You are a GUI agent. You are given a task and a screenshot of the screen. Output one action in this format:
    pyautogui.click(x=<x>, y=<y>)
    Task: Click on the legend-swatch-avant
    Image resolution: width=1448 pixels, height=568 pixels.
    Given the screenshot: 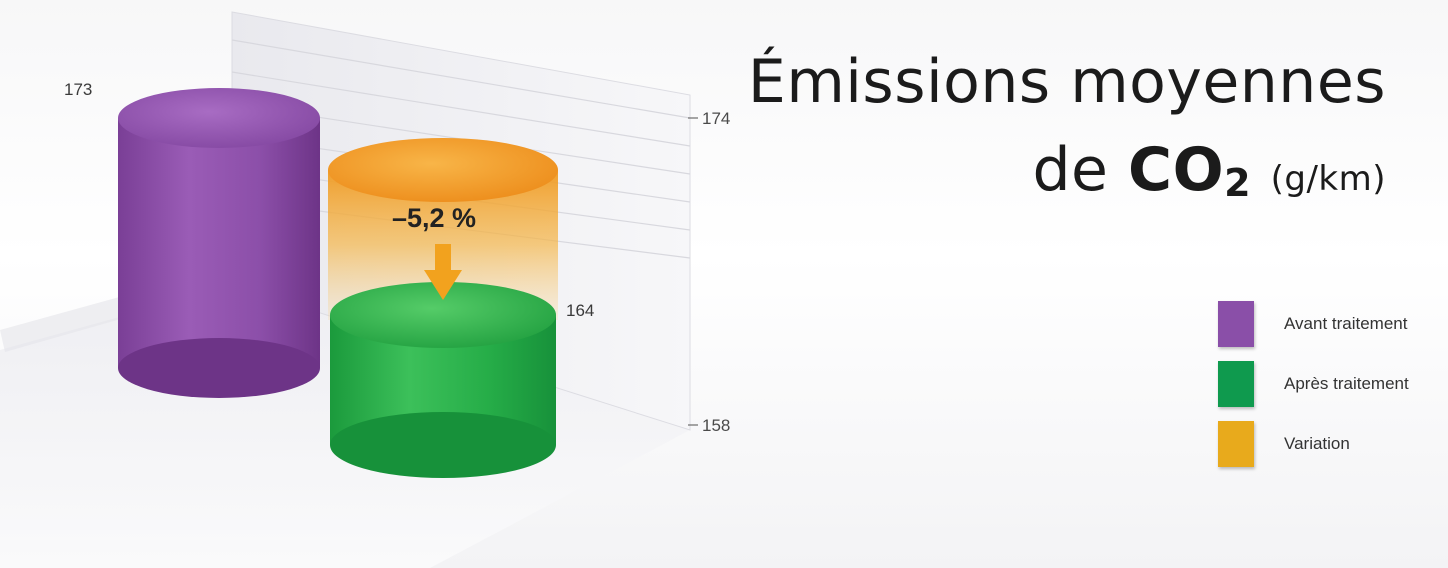 What is the action you would take?
    pyautogui.click(x=1236, y=324)
    